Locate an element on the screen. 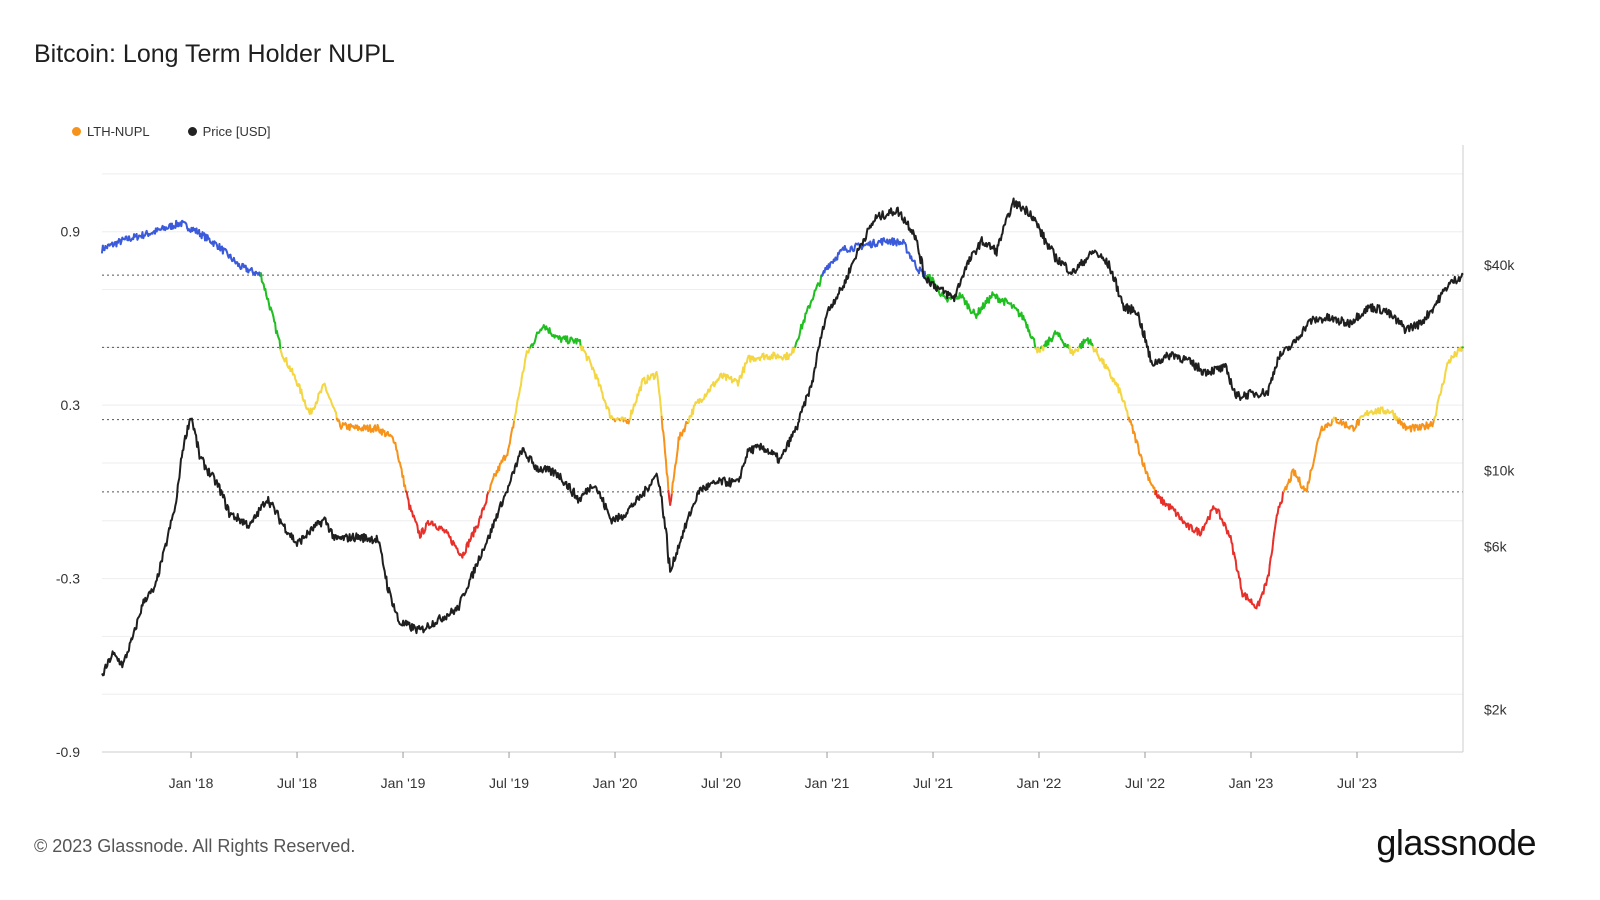 The width and height of the screenshot is (1600, 900). x-tick-label: Jul '19 is located at coordinates (509, 783).